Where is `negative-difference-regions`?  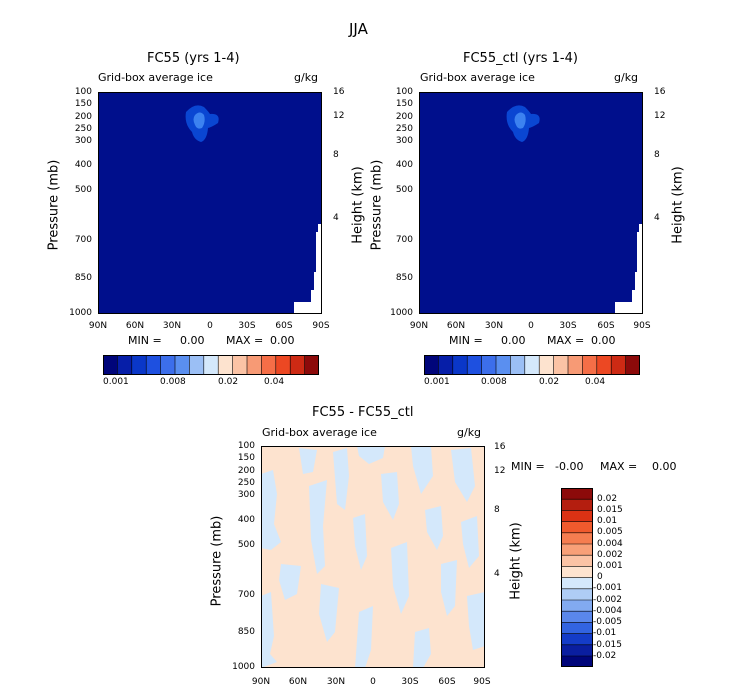 negative-difference-regions is located at coordinates (373, 557).